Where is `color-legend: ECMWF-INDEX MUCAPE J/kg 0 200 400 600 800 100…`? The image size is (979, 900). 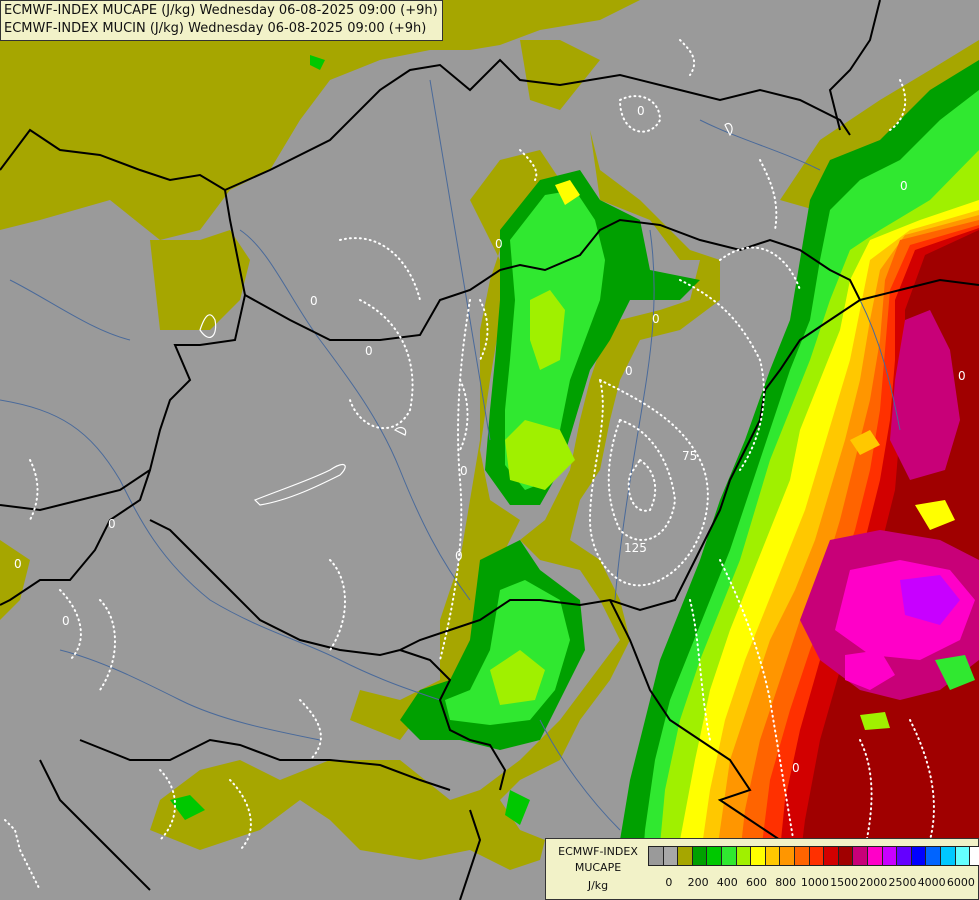
color-legend: ECMWF-INDEX MUCAPE J/kg 0 200 400 600 800 100… is located at coordinates (762, 869).